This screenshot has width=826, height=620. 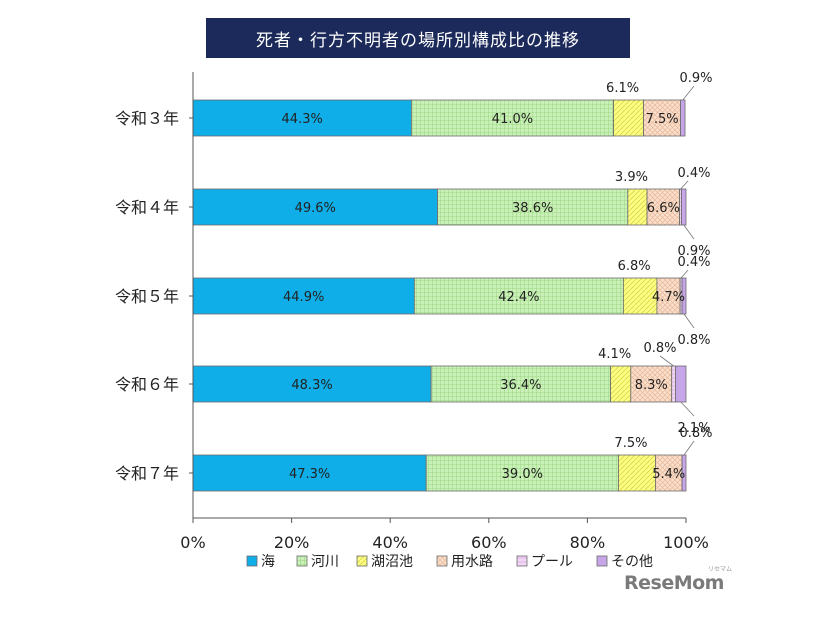 I want to click on data-label: 44.3%, so click(x=302, y=119).